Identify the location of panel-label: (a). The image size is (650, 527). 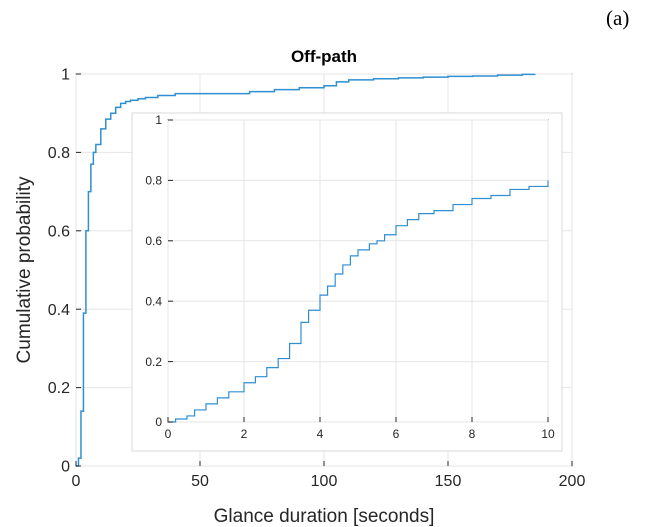
(618, 18).